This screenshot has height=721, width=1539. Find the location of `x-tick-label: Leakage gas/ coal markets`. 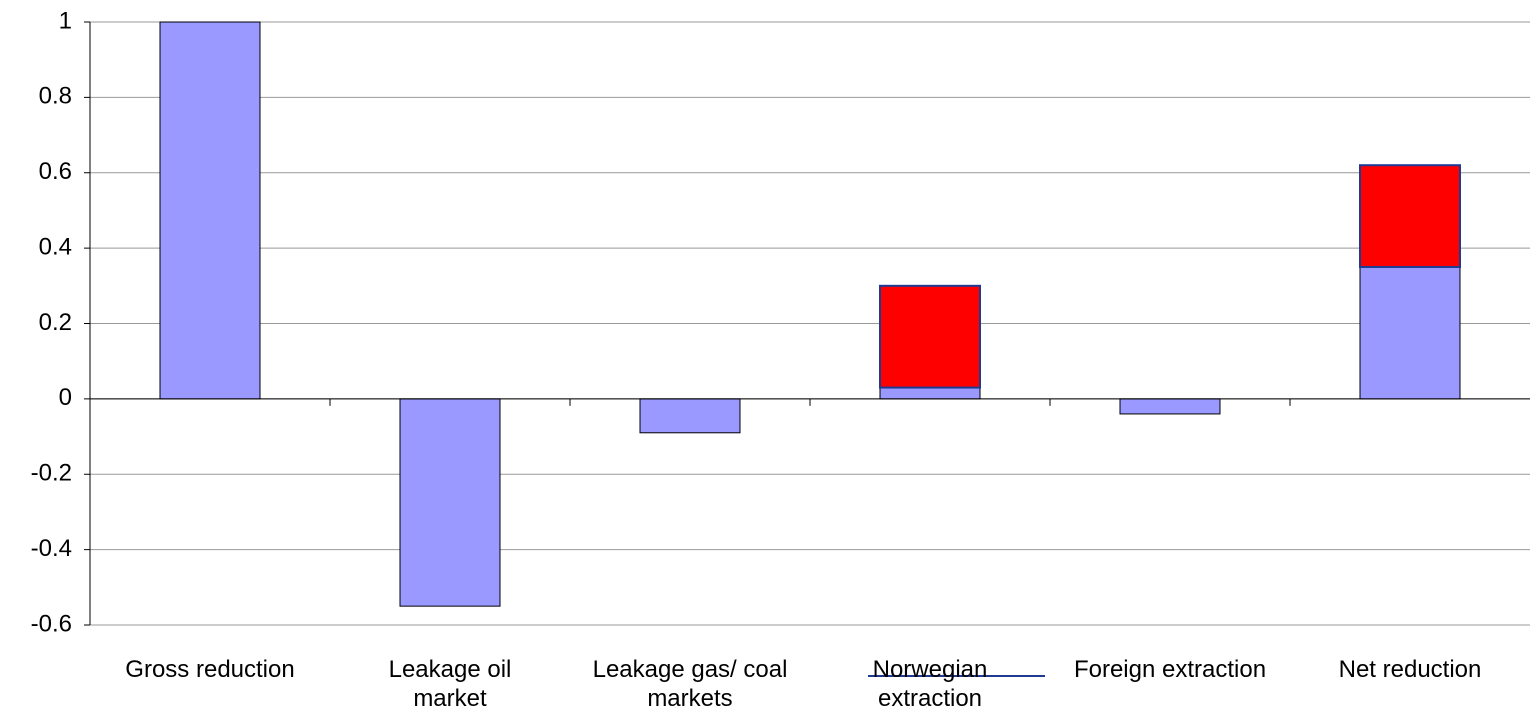

x-tick-label: Leakage gas/ coal markets is located at coordinates (690, 684).